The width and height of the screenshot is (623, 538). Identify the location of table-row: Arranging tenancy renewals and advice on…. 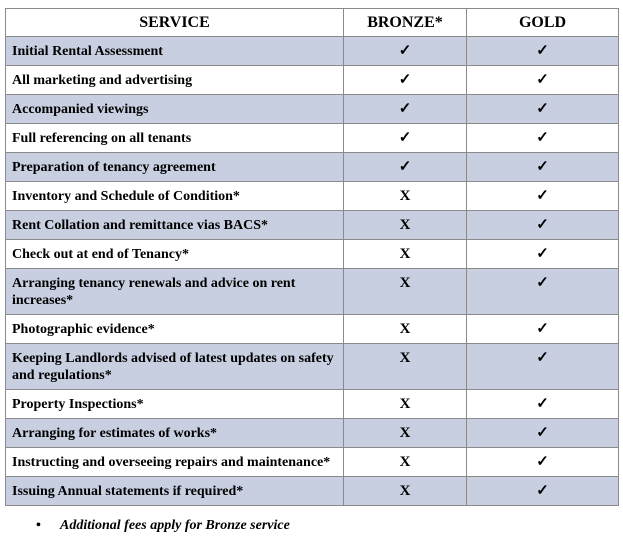
(312, 291).